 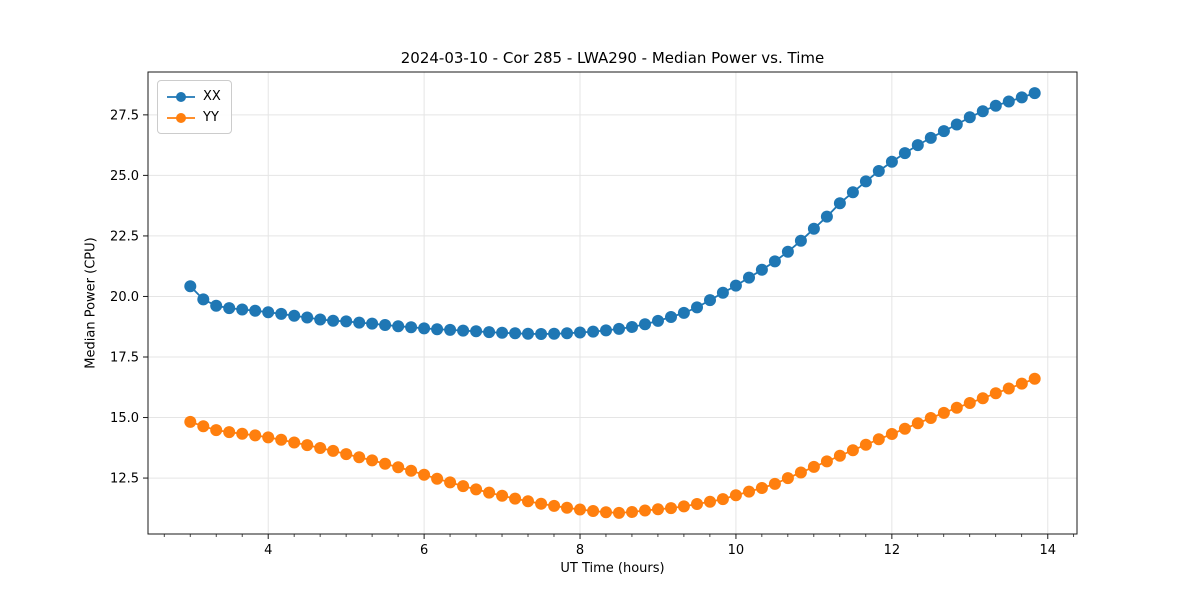 I want to click on y-tick-label: 15.0, so click(x=124, y=418).